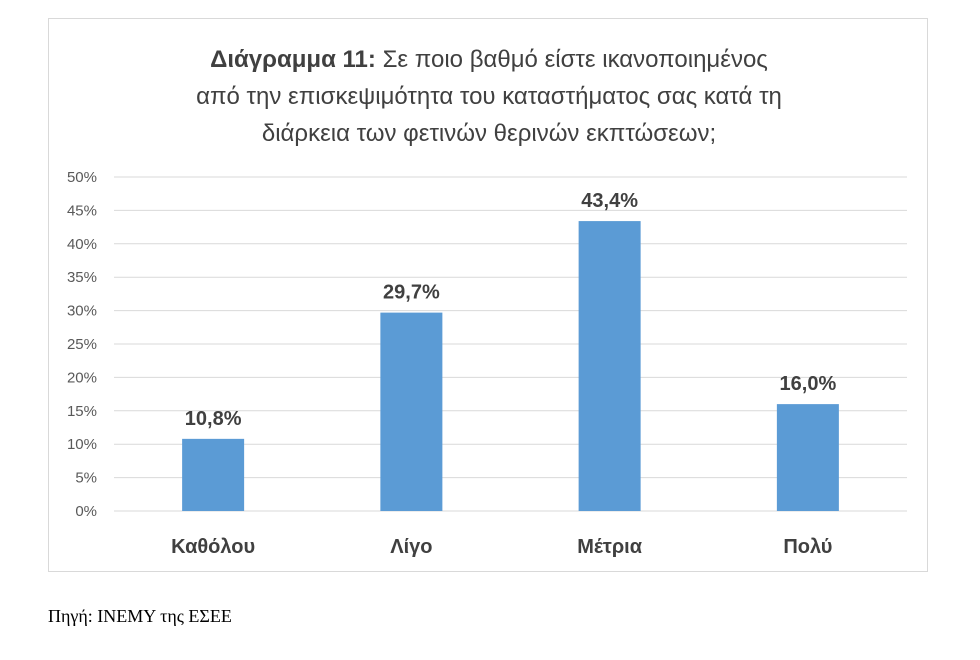  Describe the element at coordinates (807, 547) in the screenshot. I see `category-label: Πολύ` at that location.